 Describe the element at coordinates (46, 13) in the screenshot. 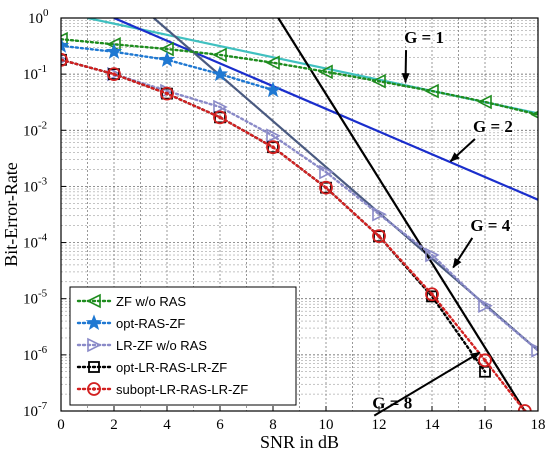

I see `y-tick-exponent: 0` at that location.